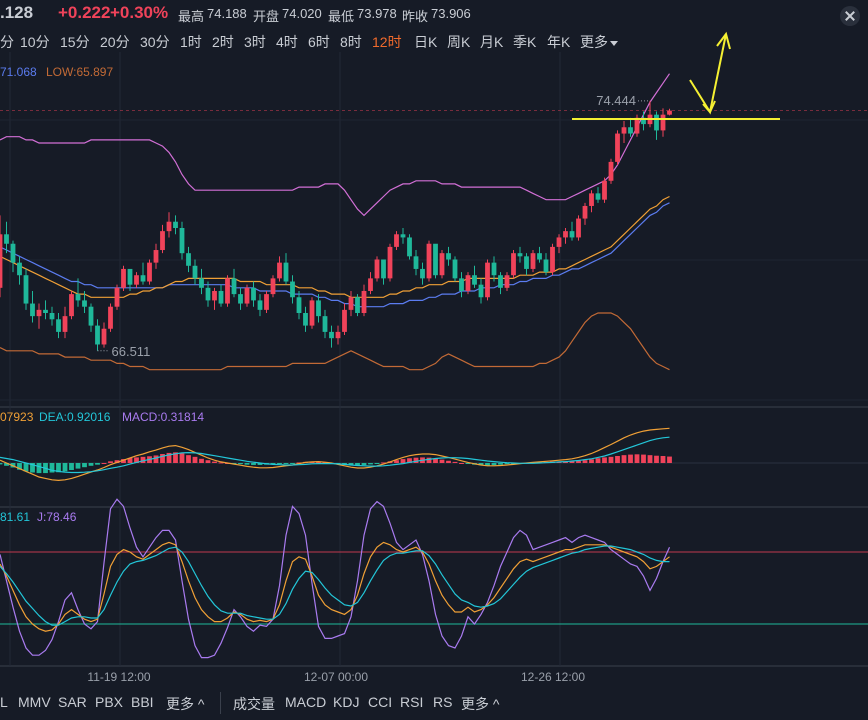  What do you see at coordinates (351, 42) in the screenshot?
I see `interval-tab-10: 8时` at bounding box center [351, 42].